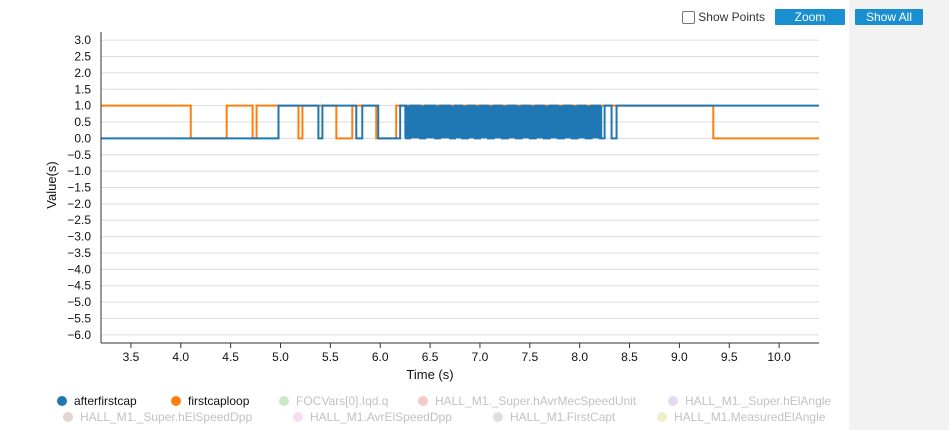  What do you see at coordinates (82, 73) in the screenshot?
I see `y-tick-label: 2.0` at bounding box center [82, 73].